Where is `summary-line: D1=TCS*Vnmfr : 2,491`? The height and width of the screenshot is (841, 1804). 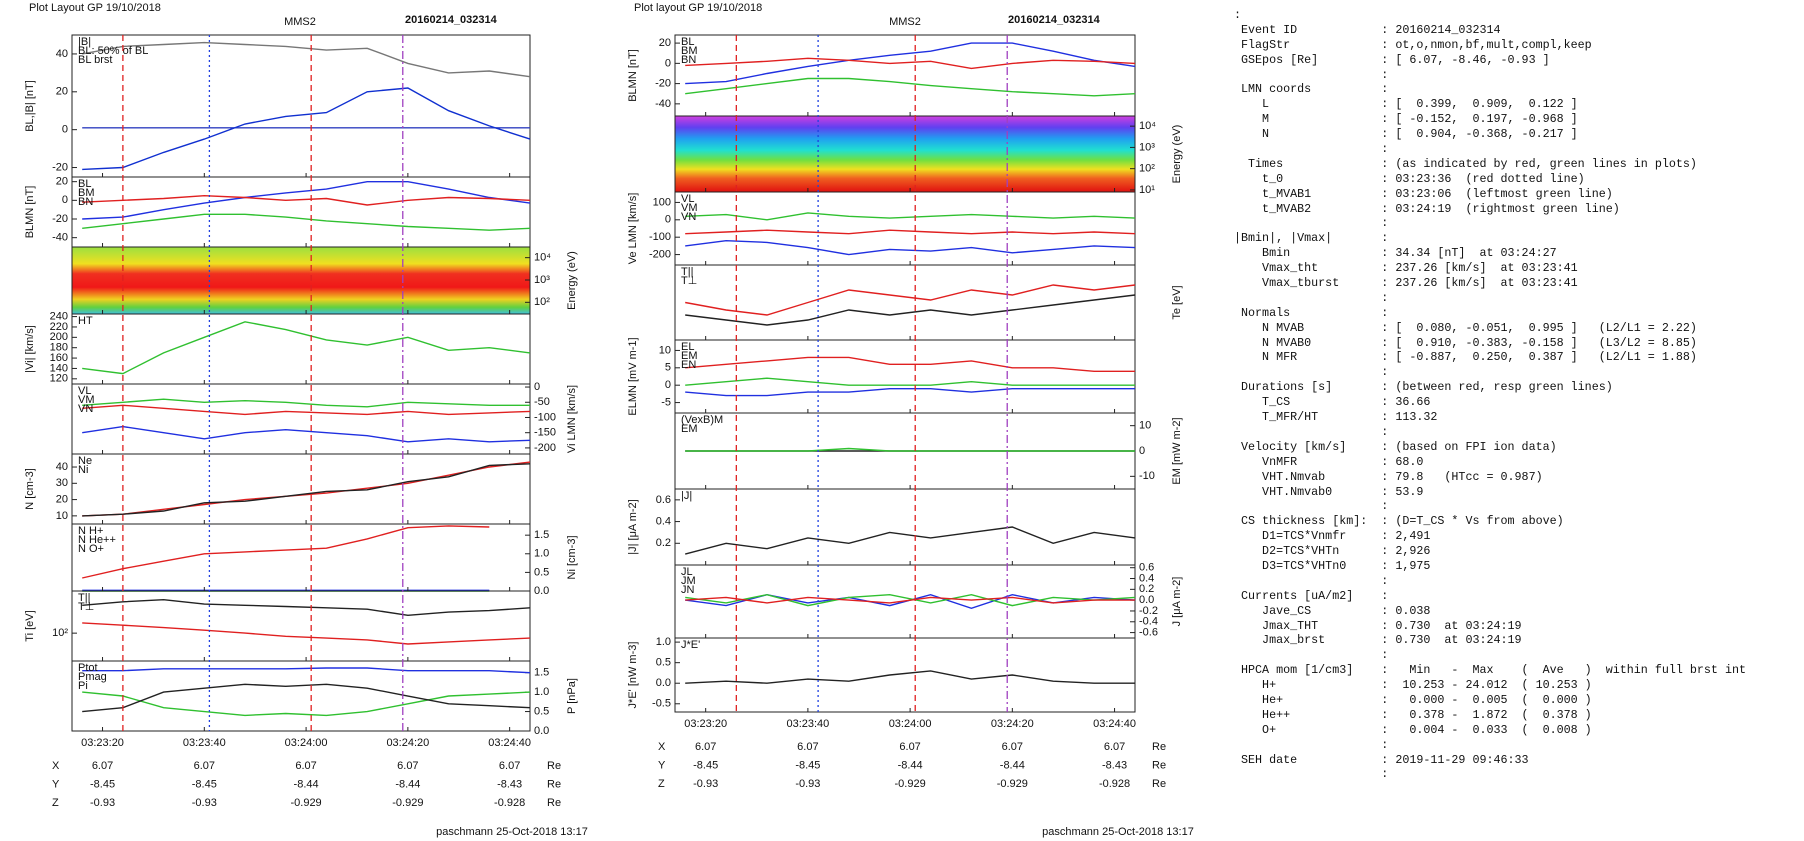 summary-line: D1=TCS*Vnmfr : 2,491 is located at coordinates (1332, 536).